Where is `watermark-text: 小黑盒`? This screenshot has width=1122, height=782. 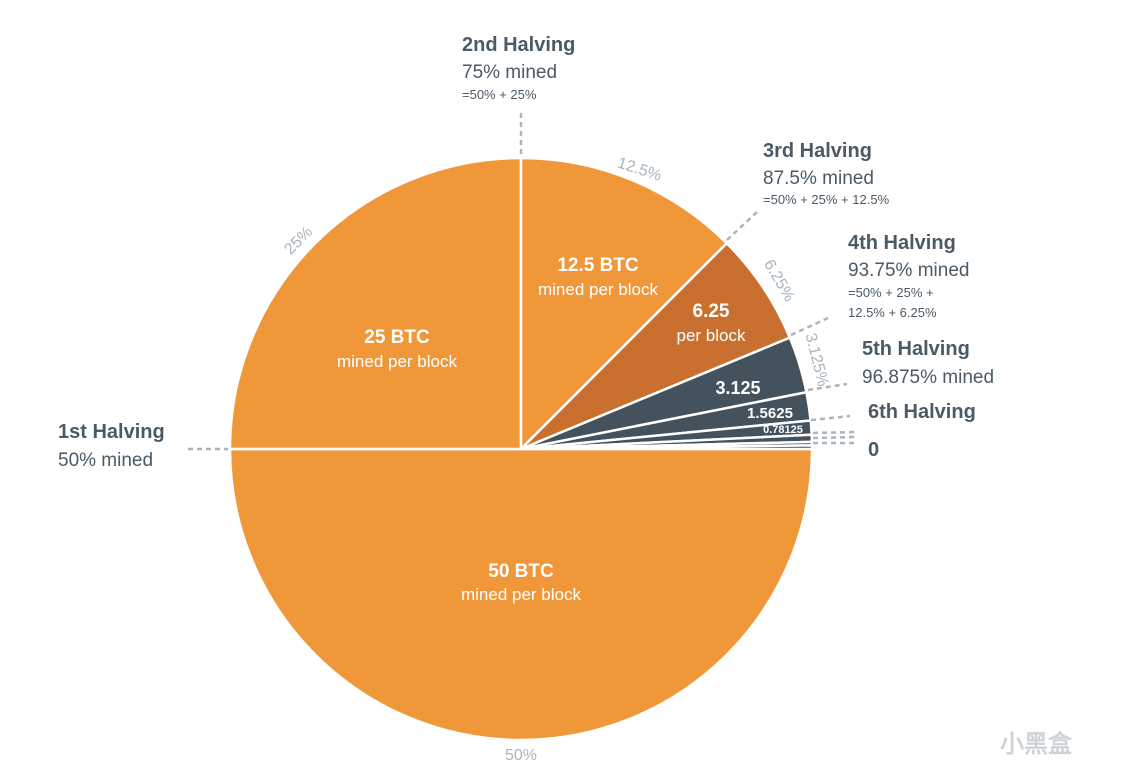
watermark-text: 小黑盒 is located at coordinates (1036, 744).